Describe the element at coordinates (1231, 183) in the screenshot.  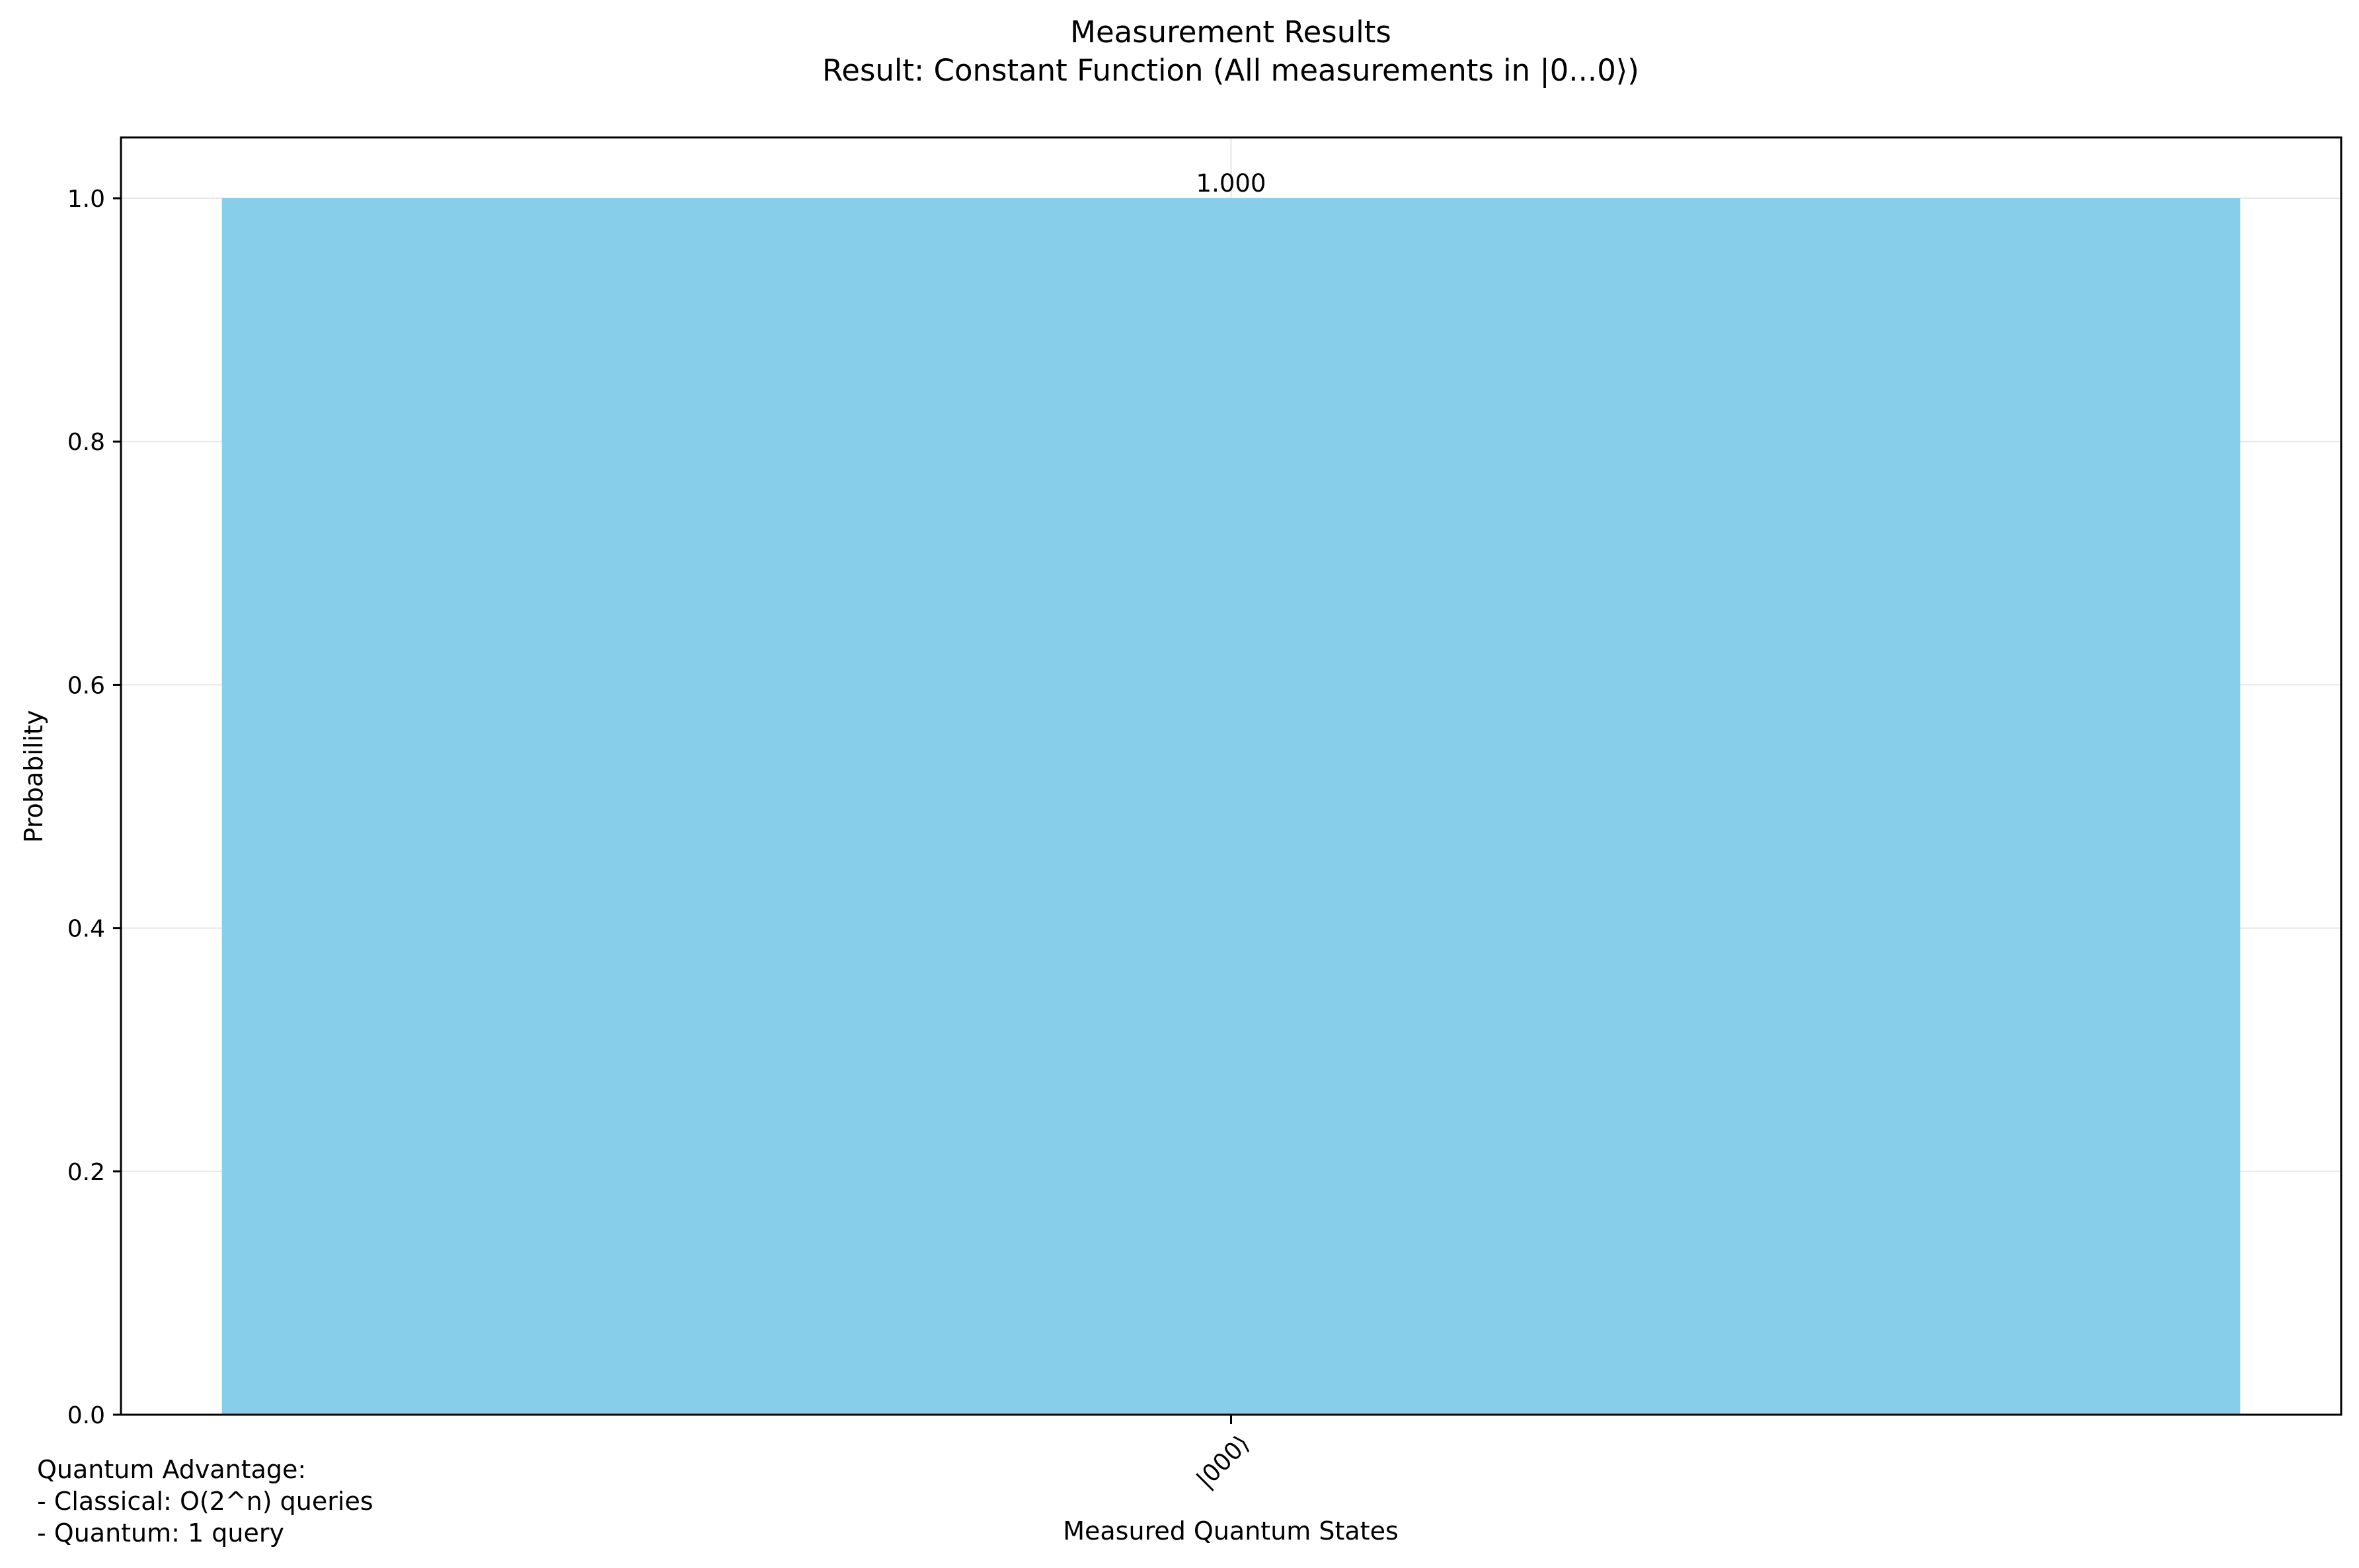
I see `bar-value-label: 1.000` at that location.